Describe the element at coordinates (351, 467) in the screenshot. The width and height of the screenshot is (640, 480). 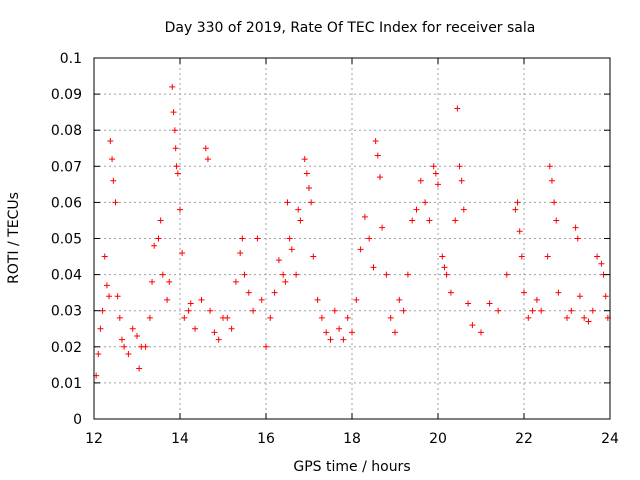
I see `x-axis-label: GPS time / hours` at that location.